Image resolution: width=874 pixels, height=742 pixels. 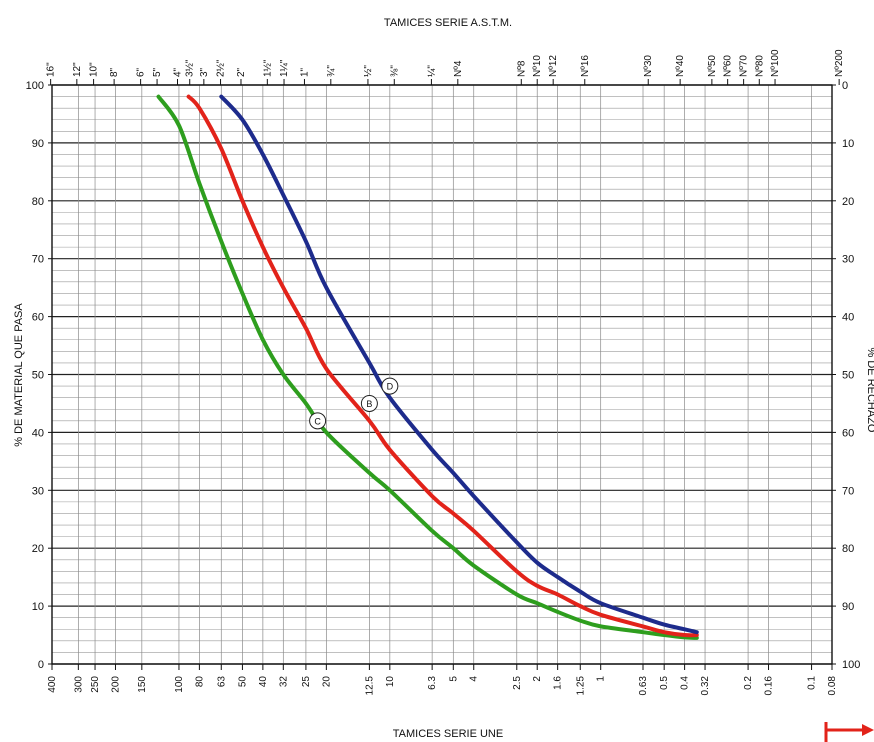 I want to click on une-tick-label: 2, so click(x=537, y=679).